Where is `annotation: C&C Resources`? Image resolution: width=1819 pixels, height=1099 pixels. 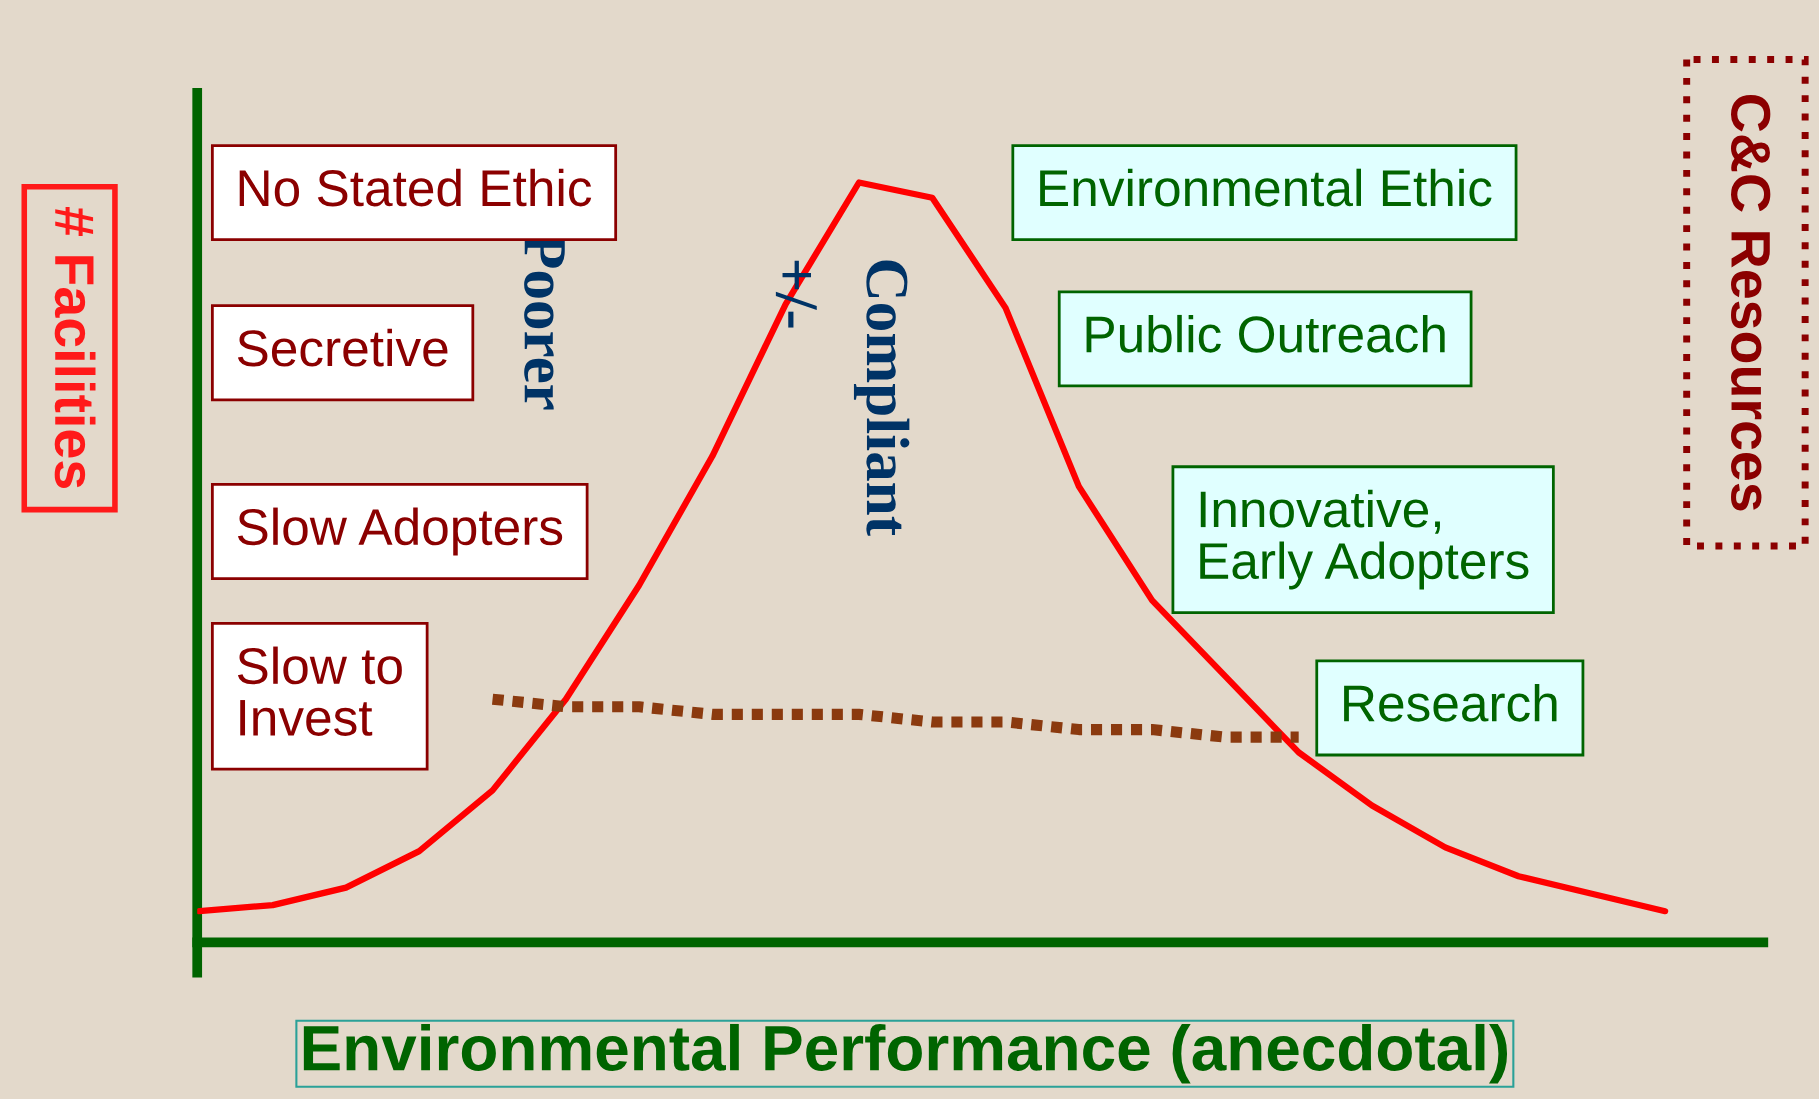
annotation: C&C Resources is located at coordinates (1751, 303).